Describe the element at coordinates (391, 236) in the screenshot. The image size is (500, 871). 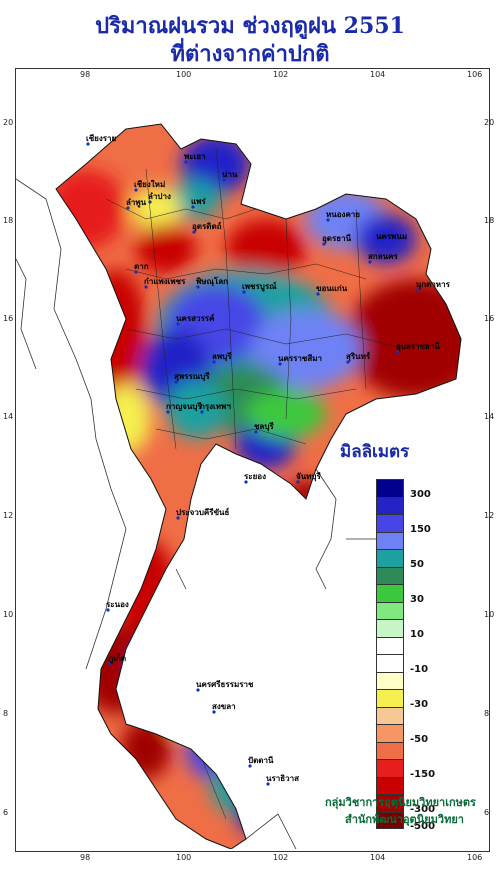
I see `province-label: นครพนม` at that location.